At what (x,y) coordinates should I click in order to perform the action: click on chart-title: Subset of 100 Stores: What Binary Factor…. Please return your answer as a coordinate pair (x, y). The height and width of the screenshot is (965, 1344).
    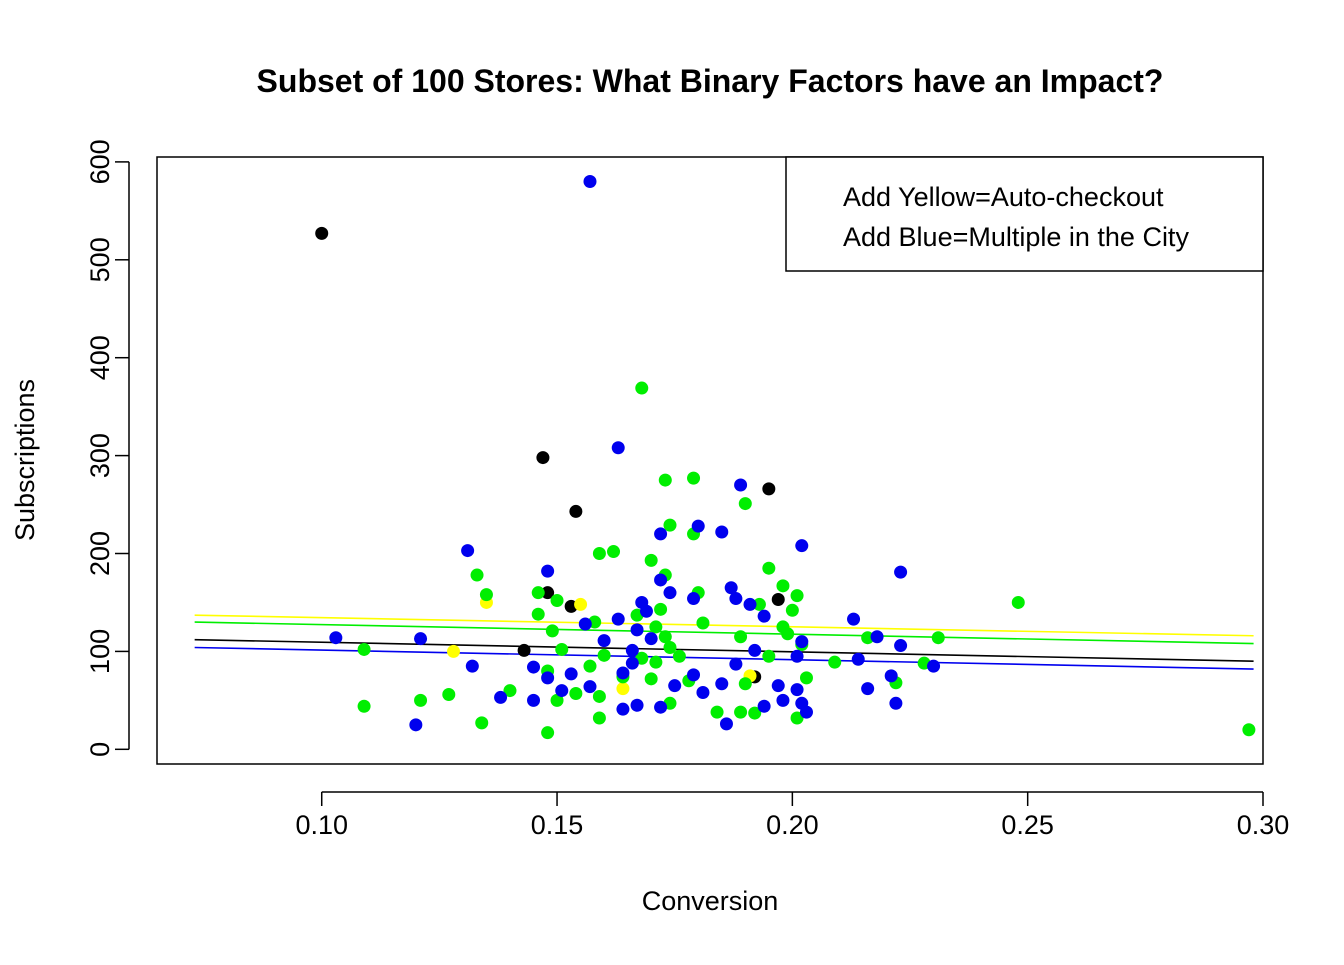
    Looking at the image, I should click on (710, 81).